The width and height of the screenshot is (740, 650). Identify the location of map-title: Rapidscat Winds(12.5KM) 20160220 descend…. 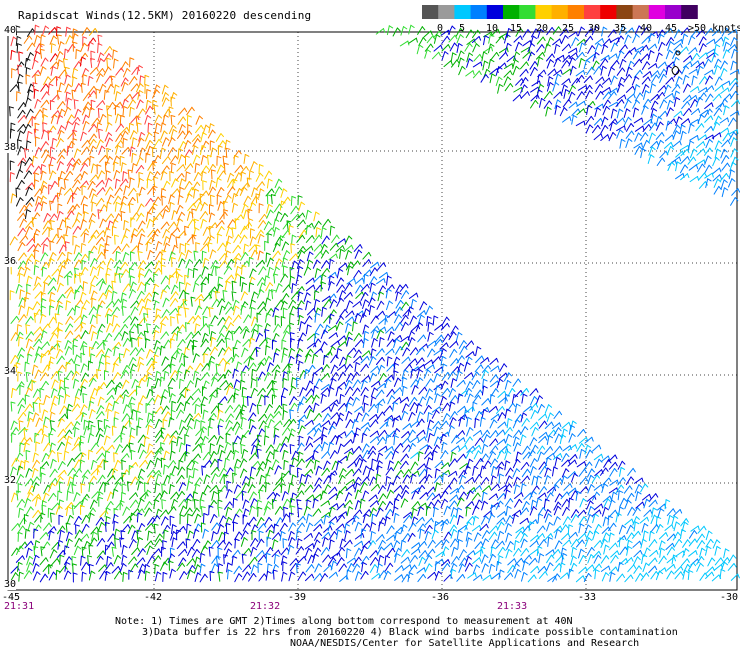
(165, 15).